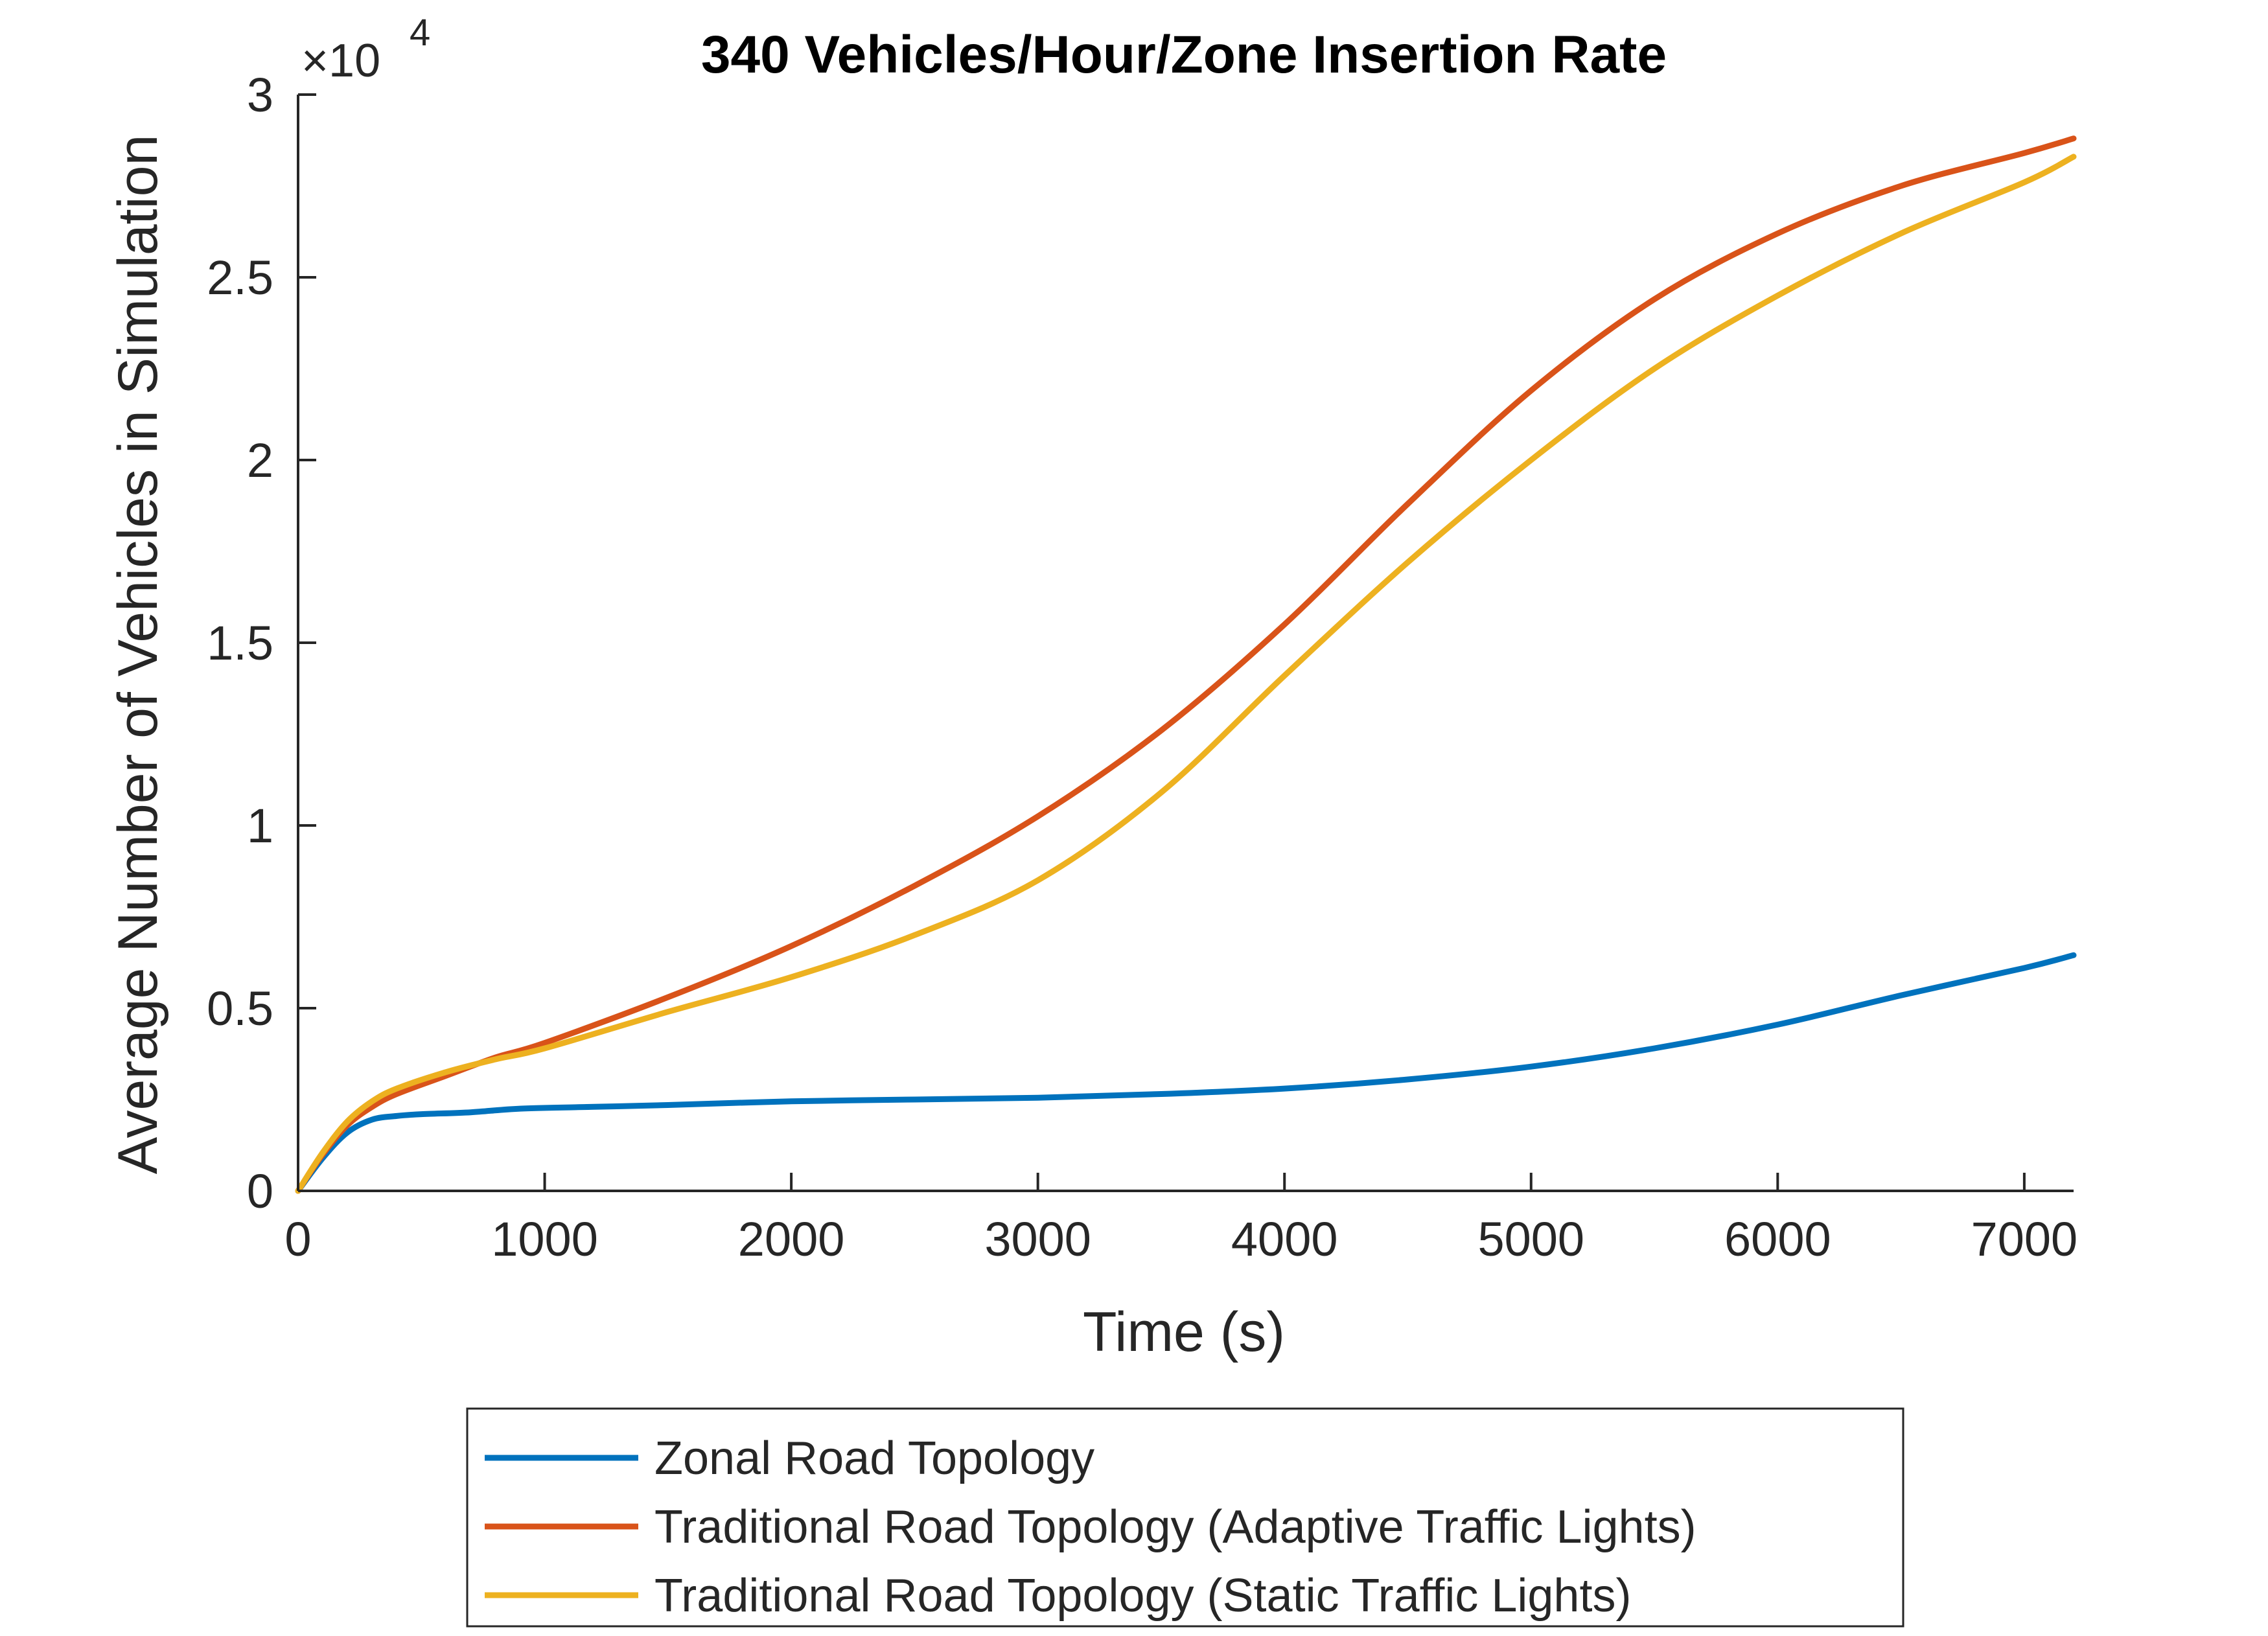 This screenshot has width=2268, height=1636. Describe the element at coordinates (240, 1009) in the screenshot. I see `y-tick-label: 0.5` at that location.